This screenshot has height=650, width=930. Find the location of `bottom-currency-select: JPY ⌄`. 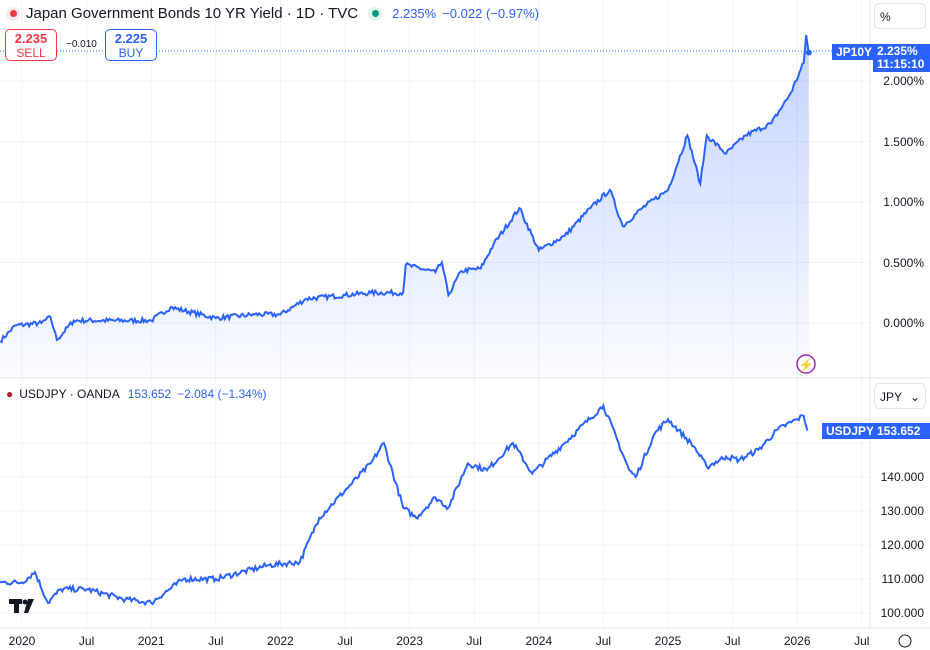

bottom-currency-select: JPY ⌄ is located at coordinates (900, 396).